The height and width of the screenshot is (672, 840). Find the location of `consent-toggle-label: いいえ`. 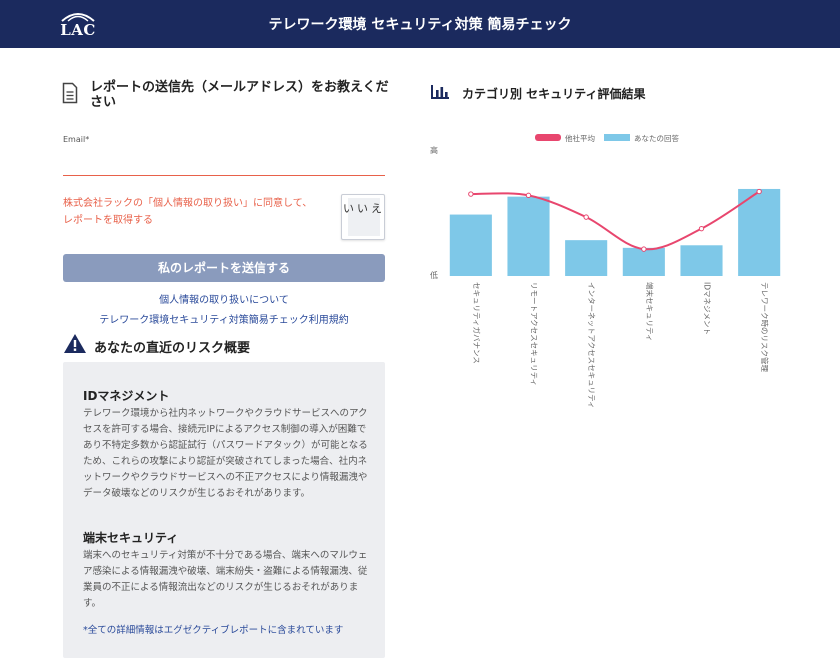

consent-toggle-label: いいえ is located at coordinates (364, 208).